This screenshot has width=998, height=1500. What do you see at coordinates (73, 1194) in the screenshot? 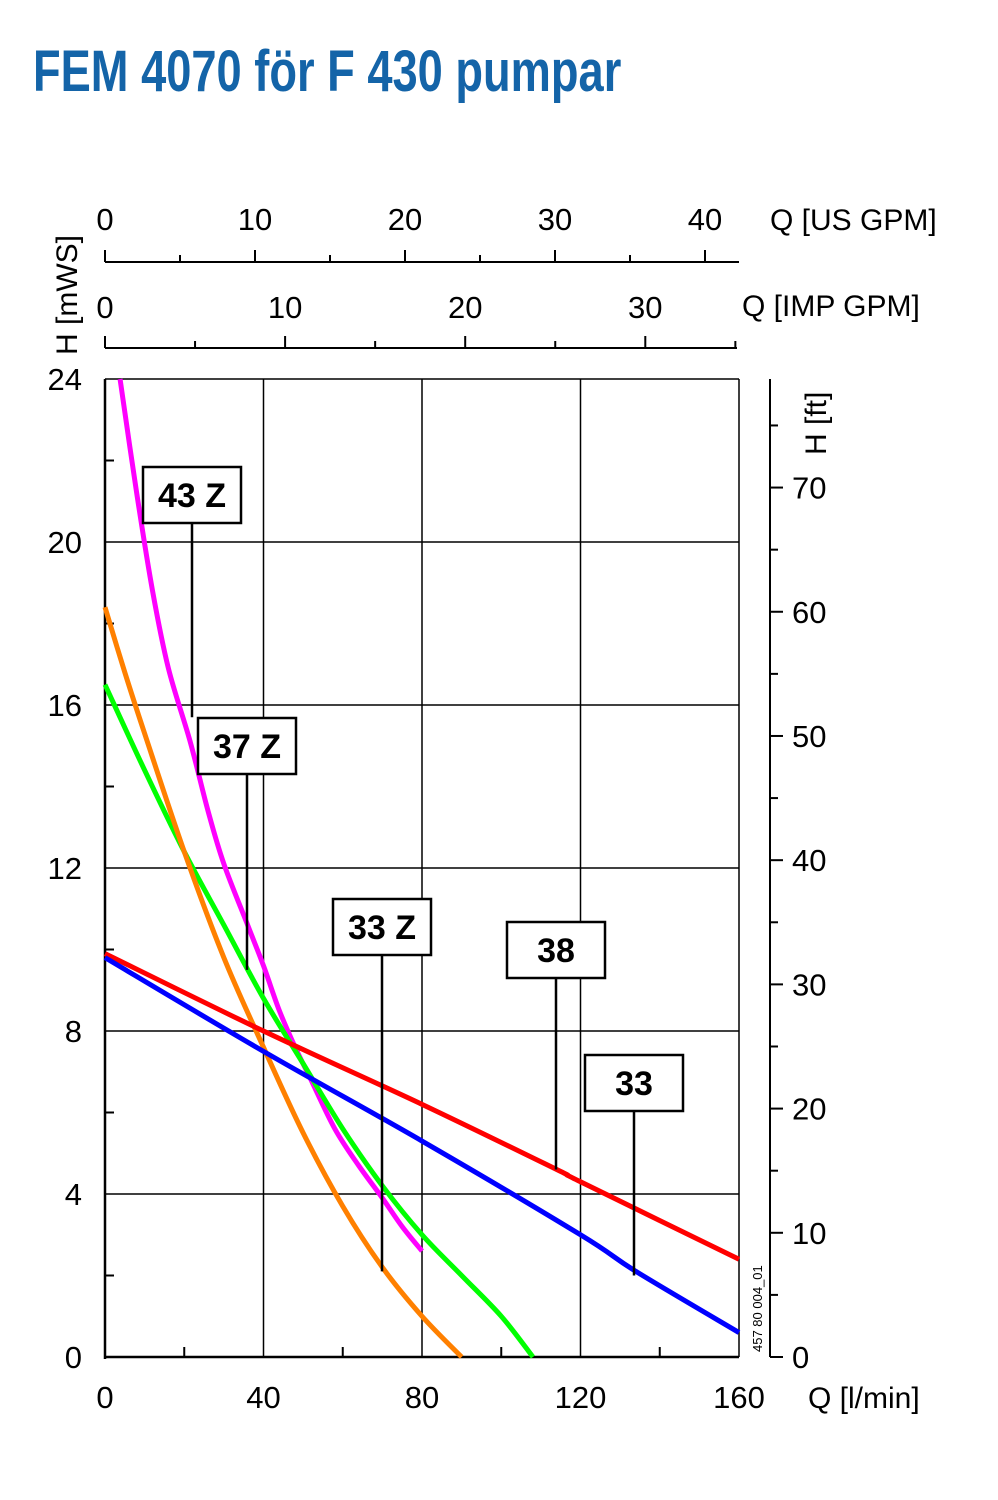
I see `y-tick-label: 4` at bounding box center [73, 1194].